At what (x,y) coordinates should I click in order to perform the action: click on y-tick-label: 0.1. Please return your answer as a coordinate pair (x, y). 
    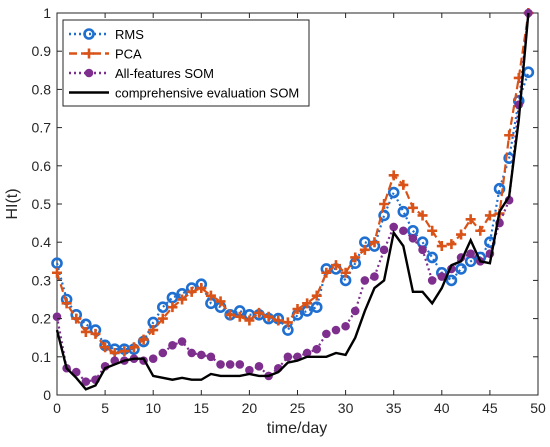
    Looking at the image, I should click on (42, 357).